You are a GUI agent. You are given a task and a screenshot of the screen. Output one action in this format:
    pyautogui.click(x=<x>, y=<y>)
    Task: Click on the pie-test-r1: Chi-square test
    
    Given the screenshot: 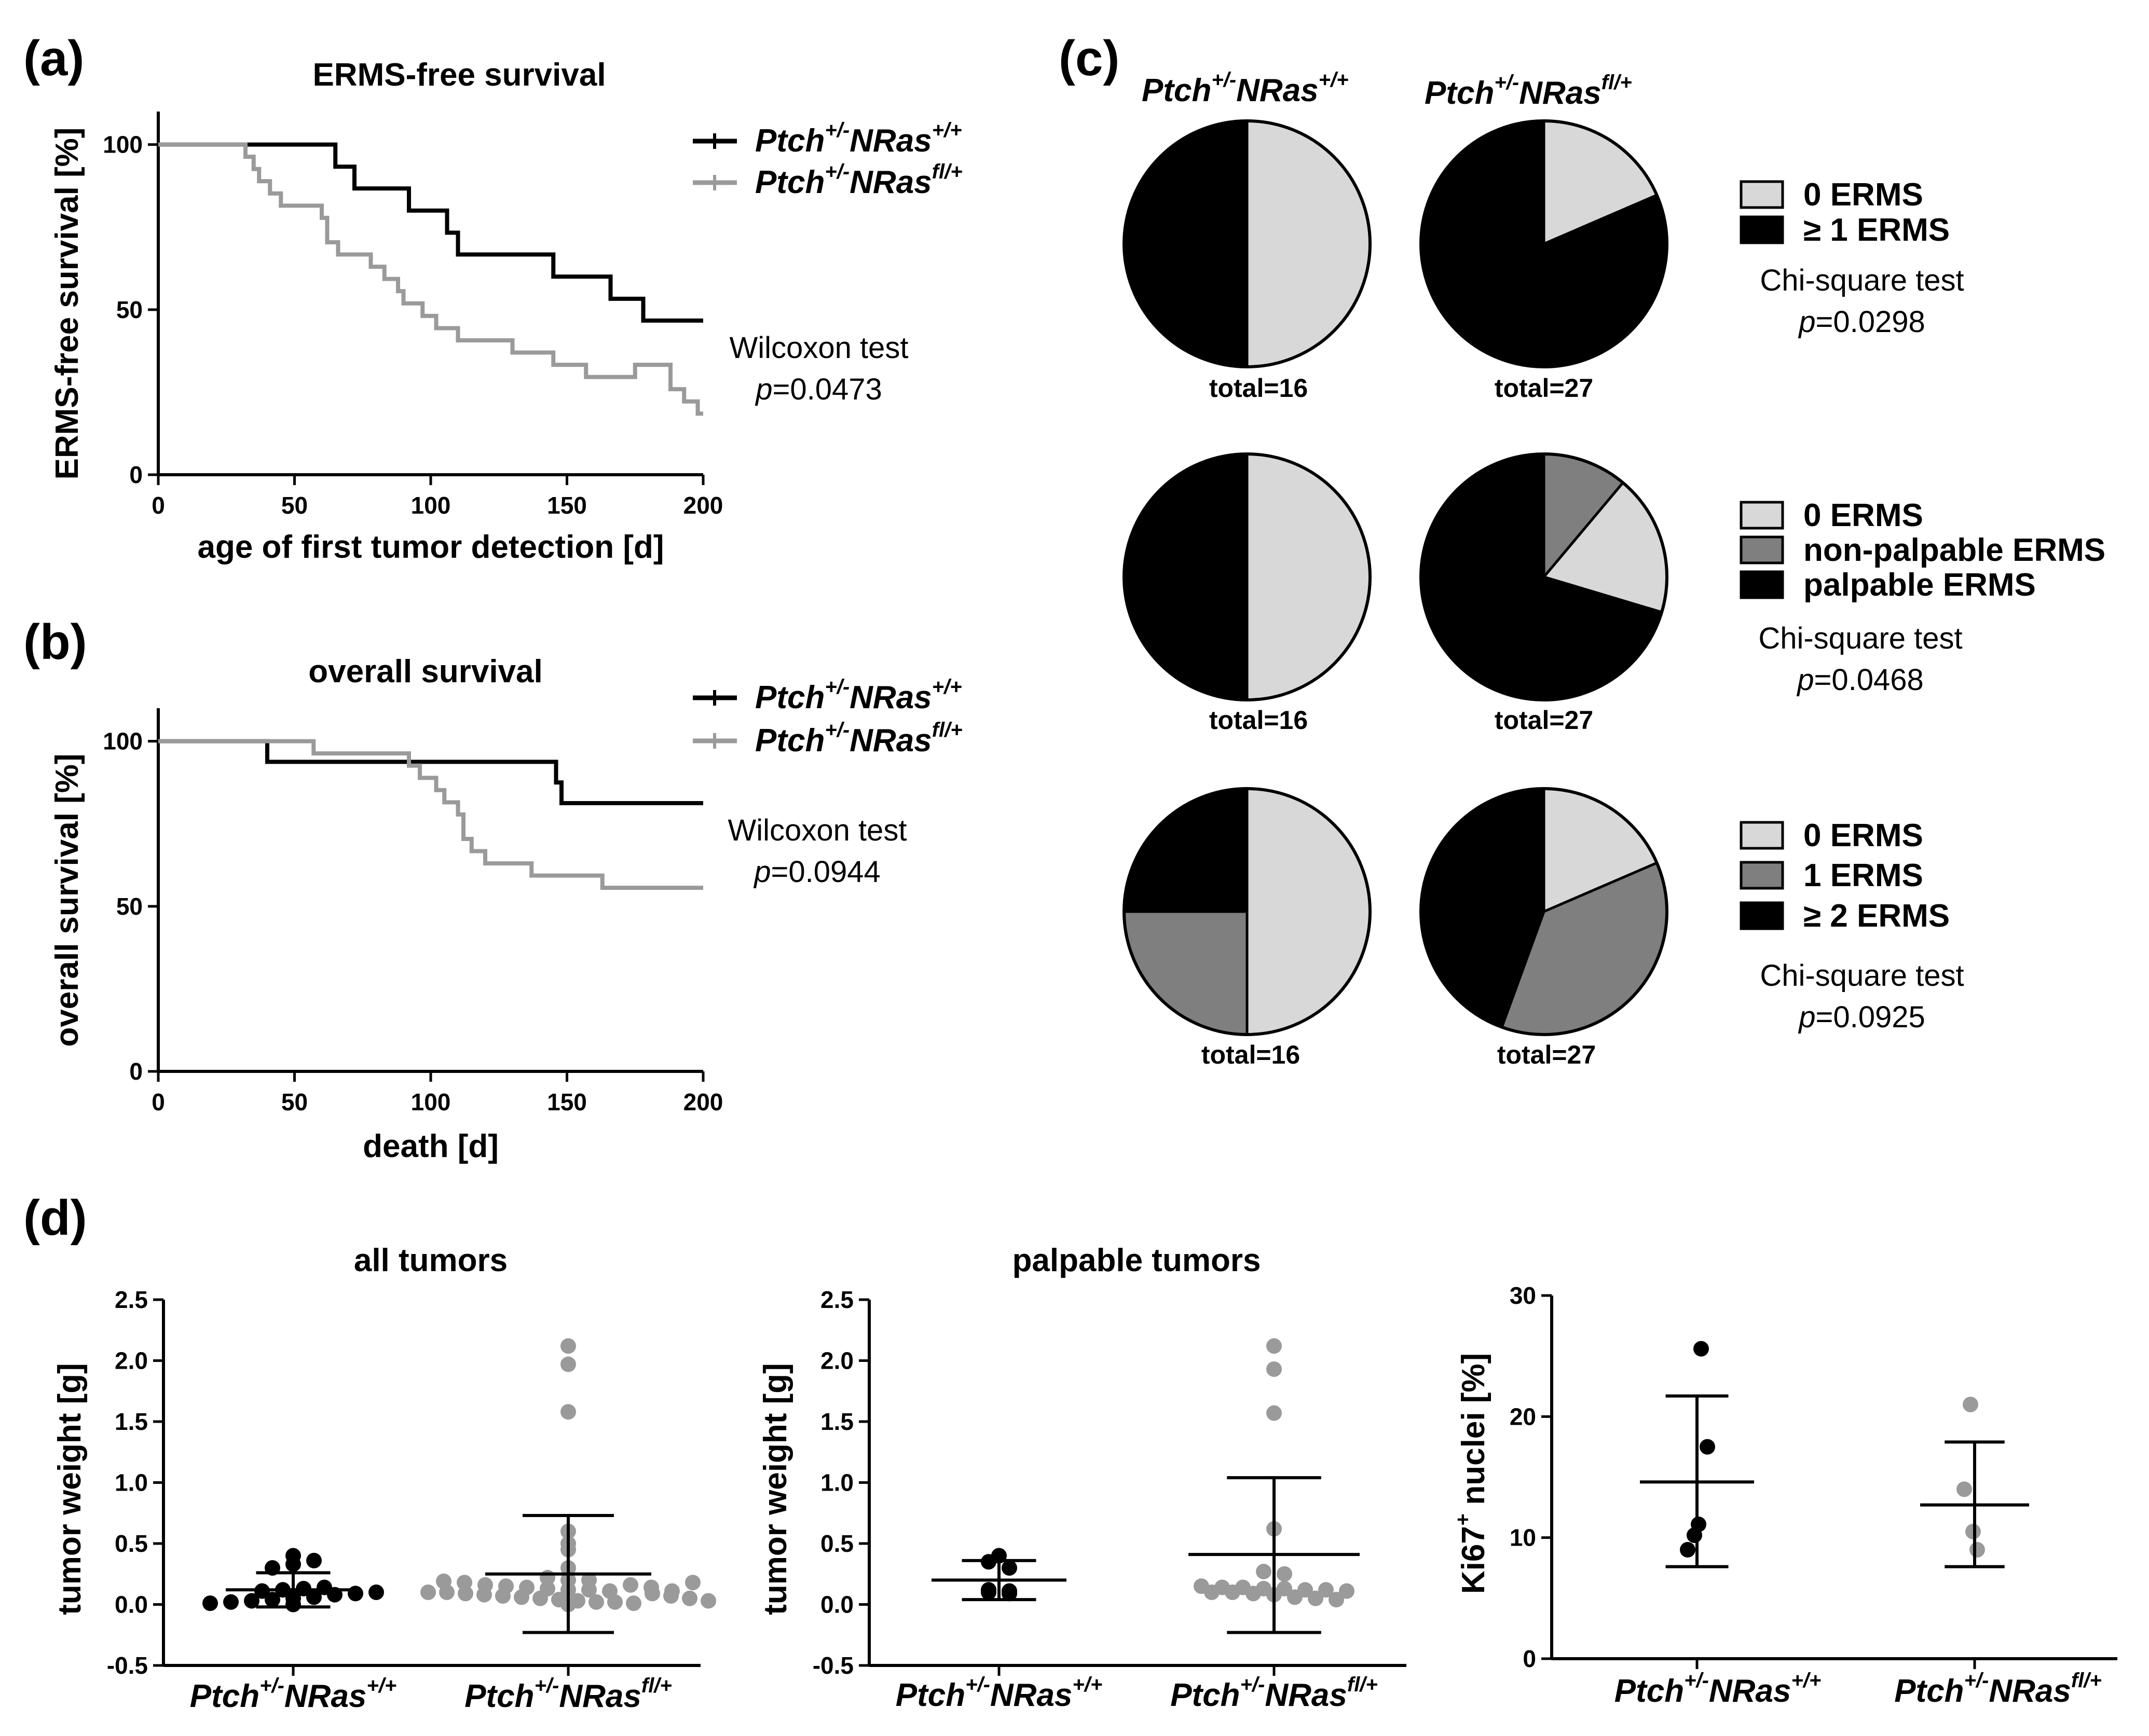 What is the action you would take?
    pyautogui.click(x=1862, y=280)
    